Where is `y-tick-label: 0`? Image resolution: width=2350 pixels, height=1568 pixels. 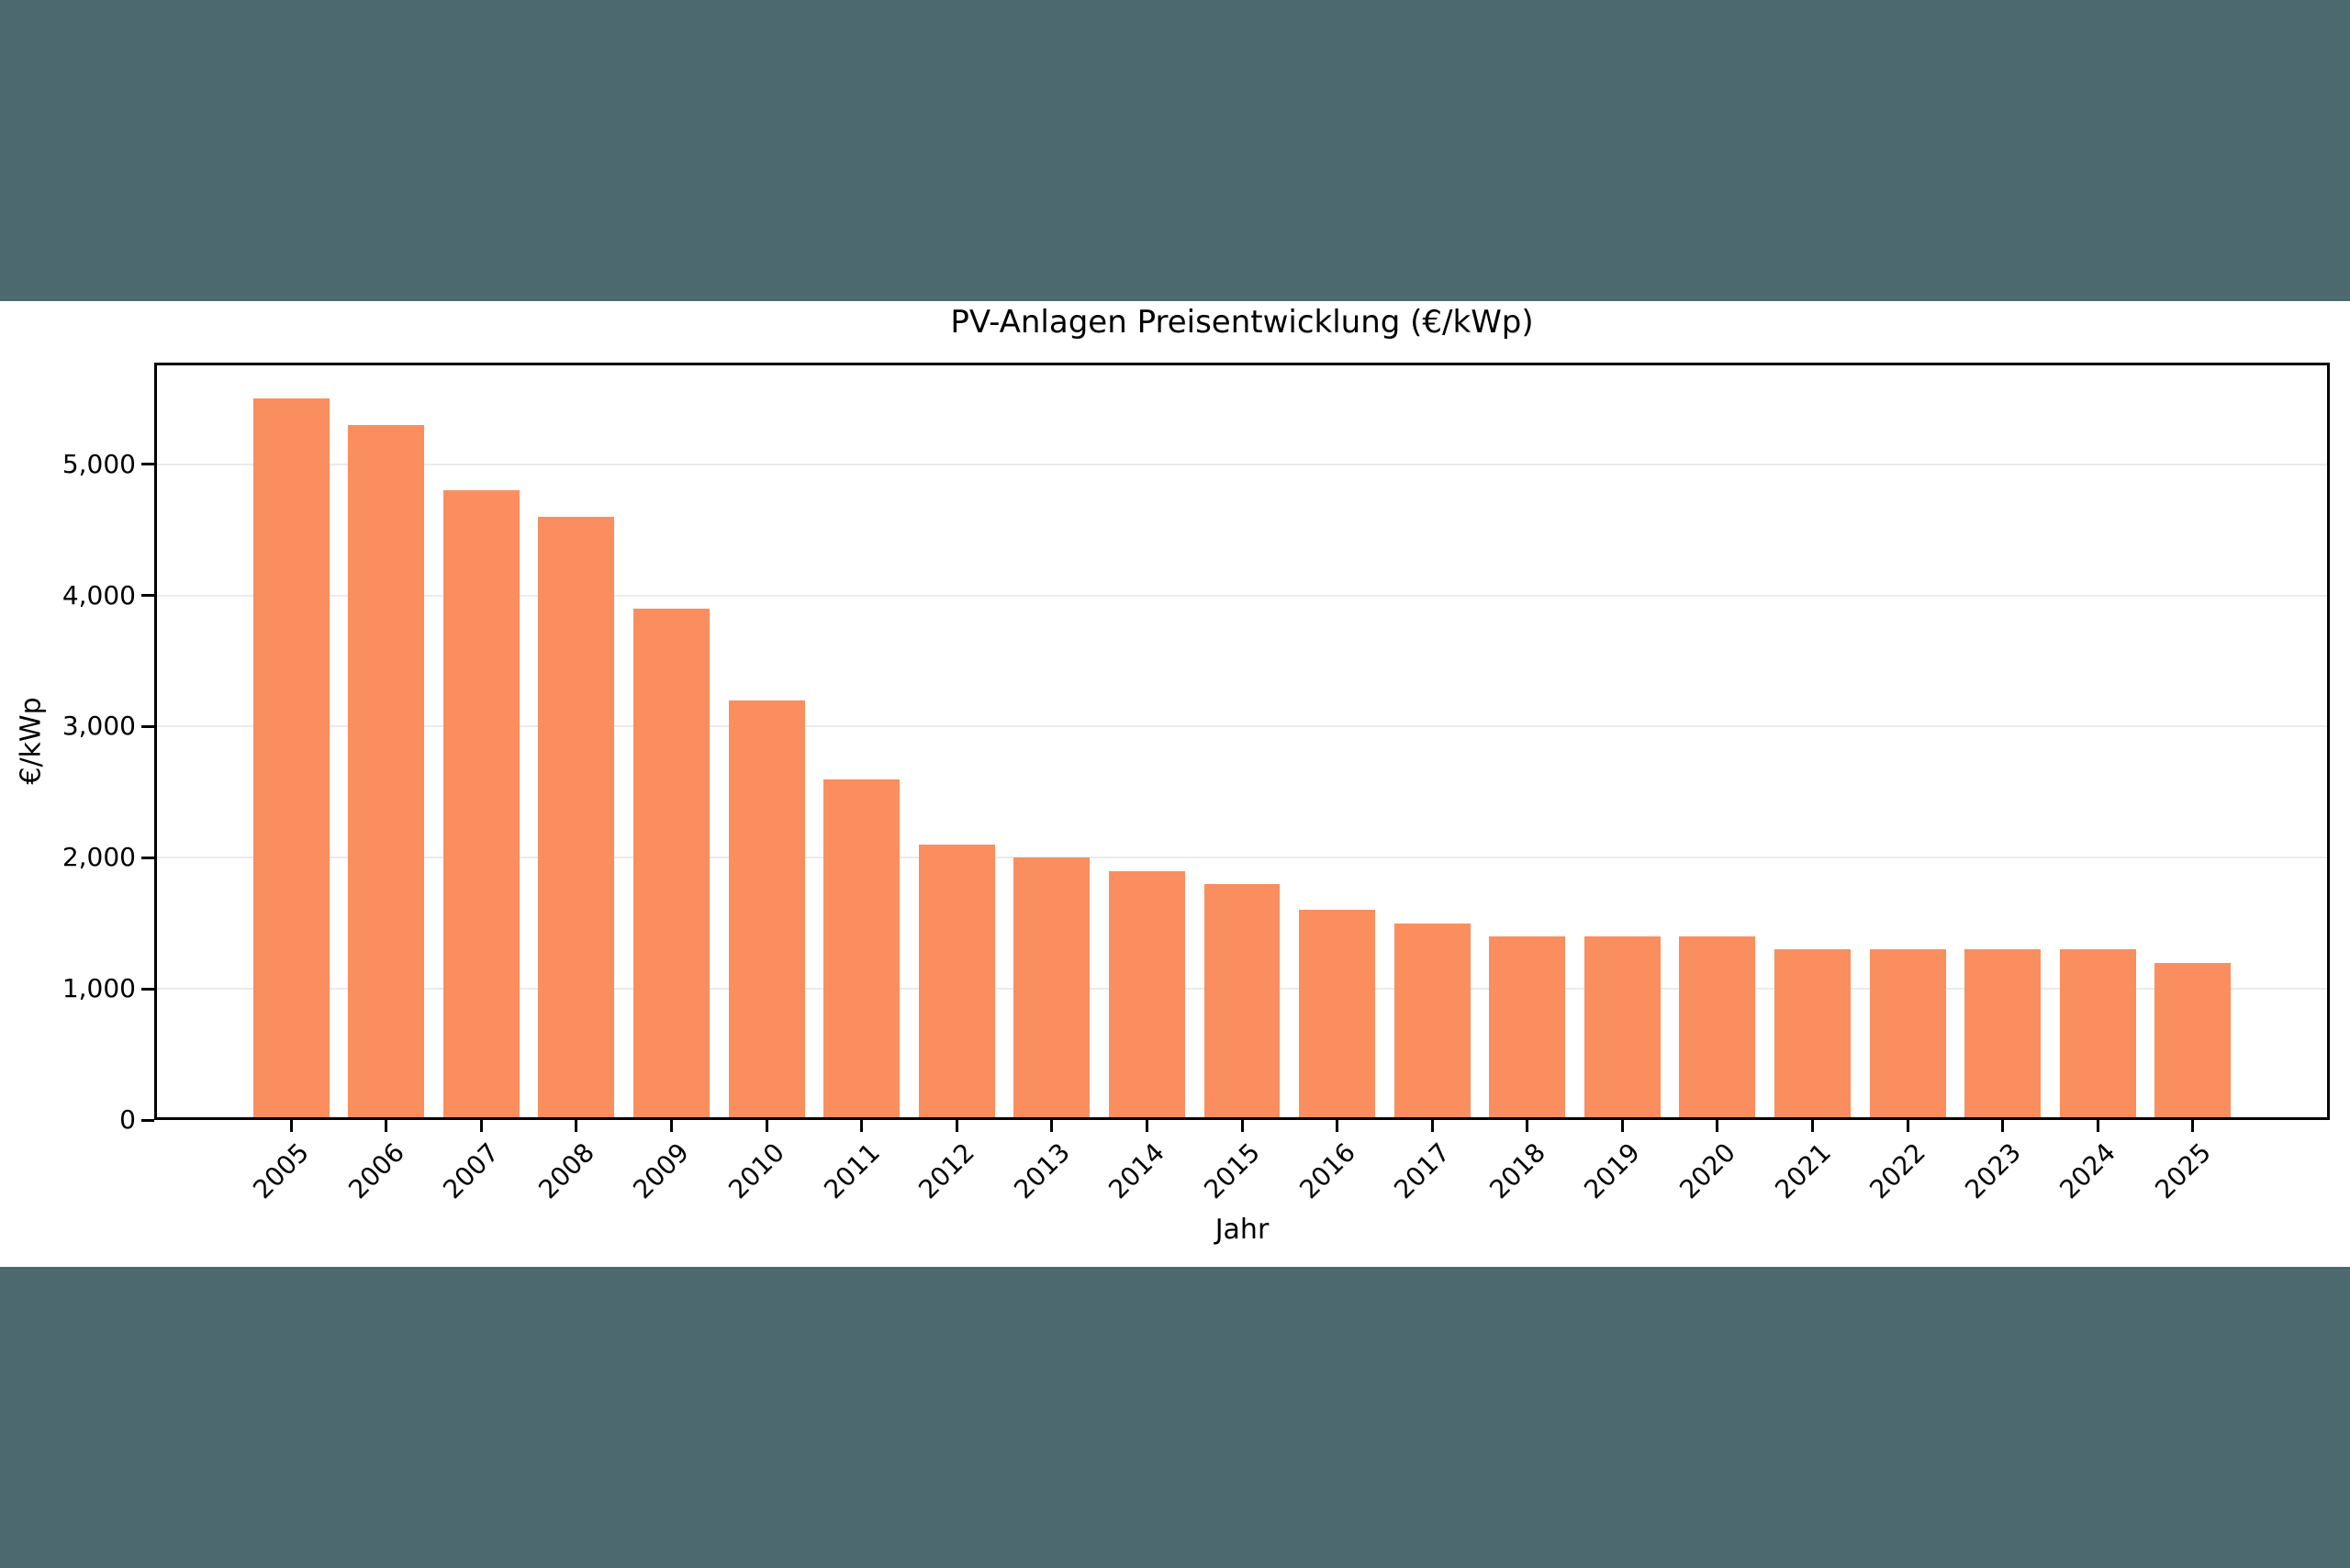
y-tick-label: 0 is located at coordinates (128, 1119).